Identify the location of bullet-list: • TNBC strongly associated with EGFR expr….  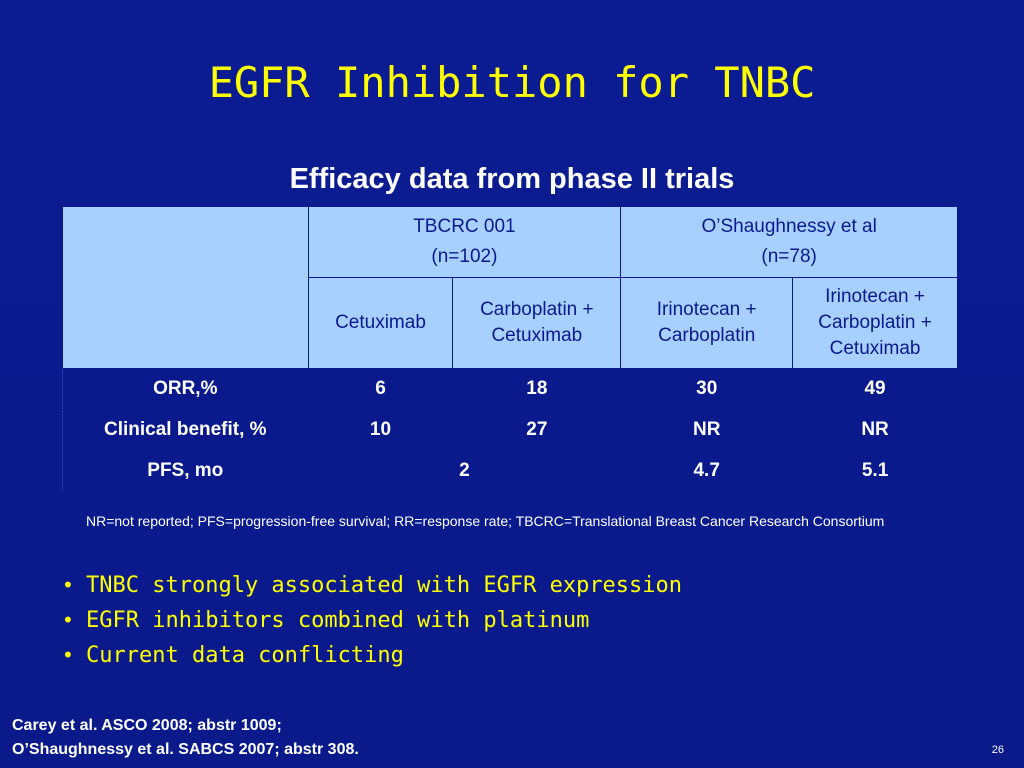
(372, 622).